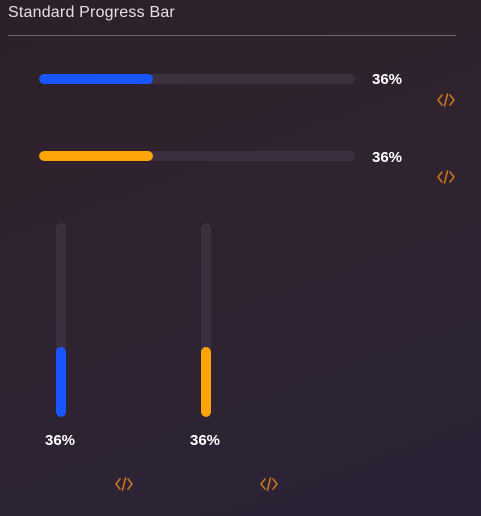 The width and height of the screenshot is (481, 516). What do you see at coordinates (197, 79) in the screenshot?
I see `progress-bar-horizontal-blue` at bounding box center [197, 79].